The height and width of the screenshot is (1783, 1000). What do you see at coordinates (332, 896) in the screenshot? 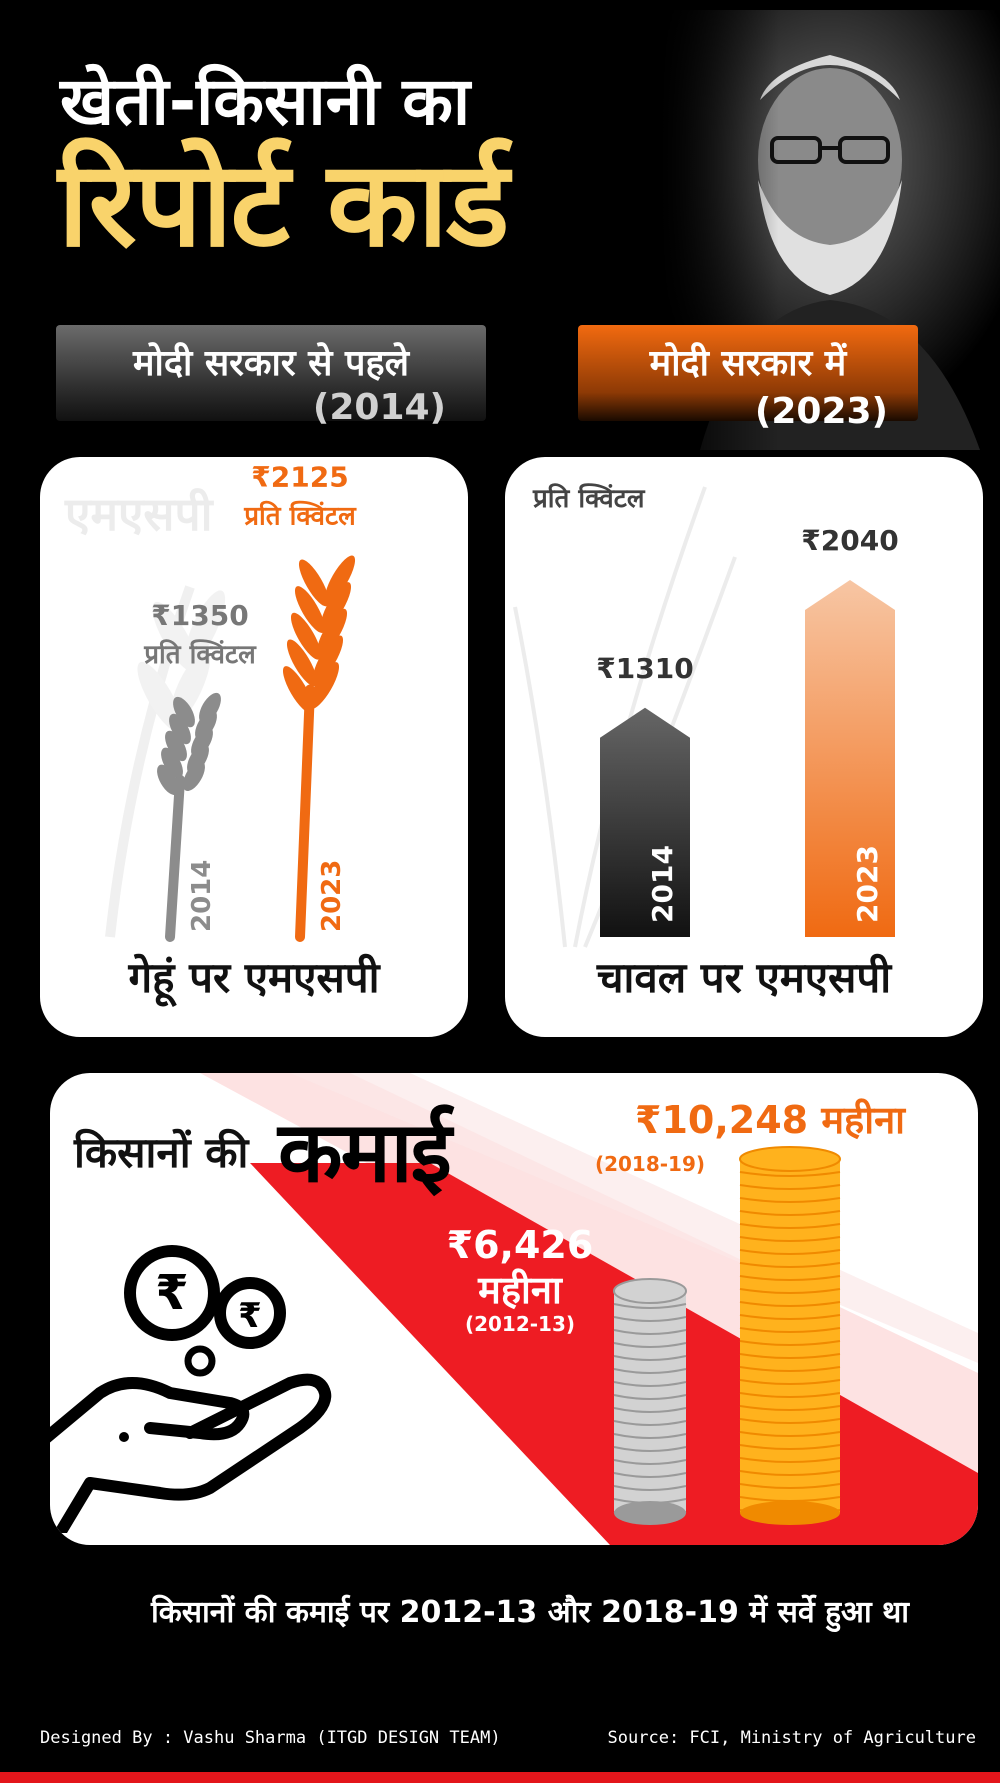
I see `wheat-year-label-1: 2023` at bounding box center [332, 896].